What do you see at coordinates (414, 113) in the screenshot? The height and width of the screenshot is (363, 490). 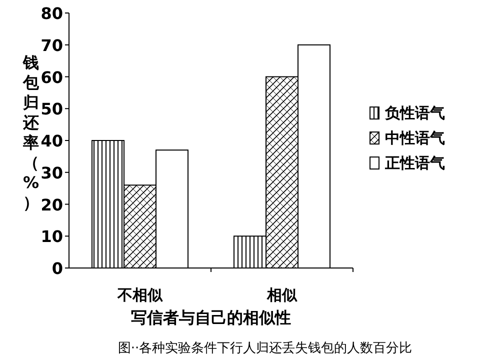 I see `legend-label: 负性语气` at bounding box center [414, 113].